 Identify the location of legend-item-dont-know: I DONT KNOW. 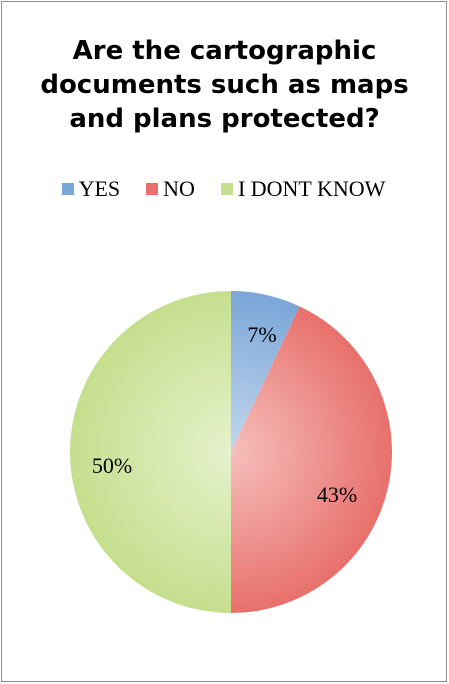
(303, 189).